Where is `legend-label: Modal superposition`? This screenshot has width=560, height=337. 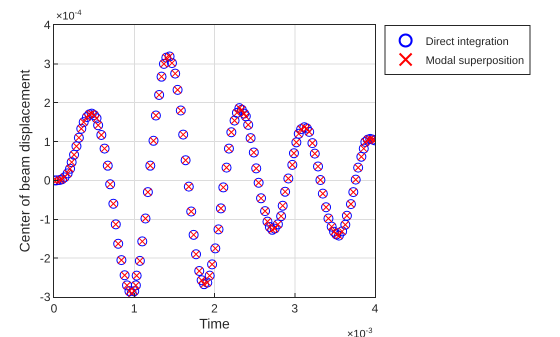 legend-label: Modal superposition is located at coordinates (475, 60).